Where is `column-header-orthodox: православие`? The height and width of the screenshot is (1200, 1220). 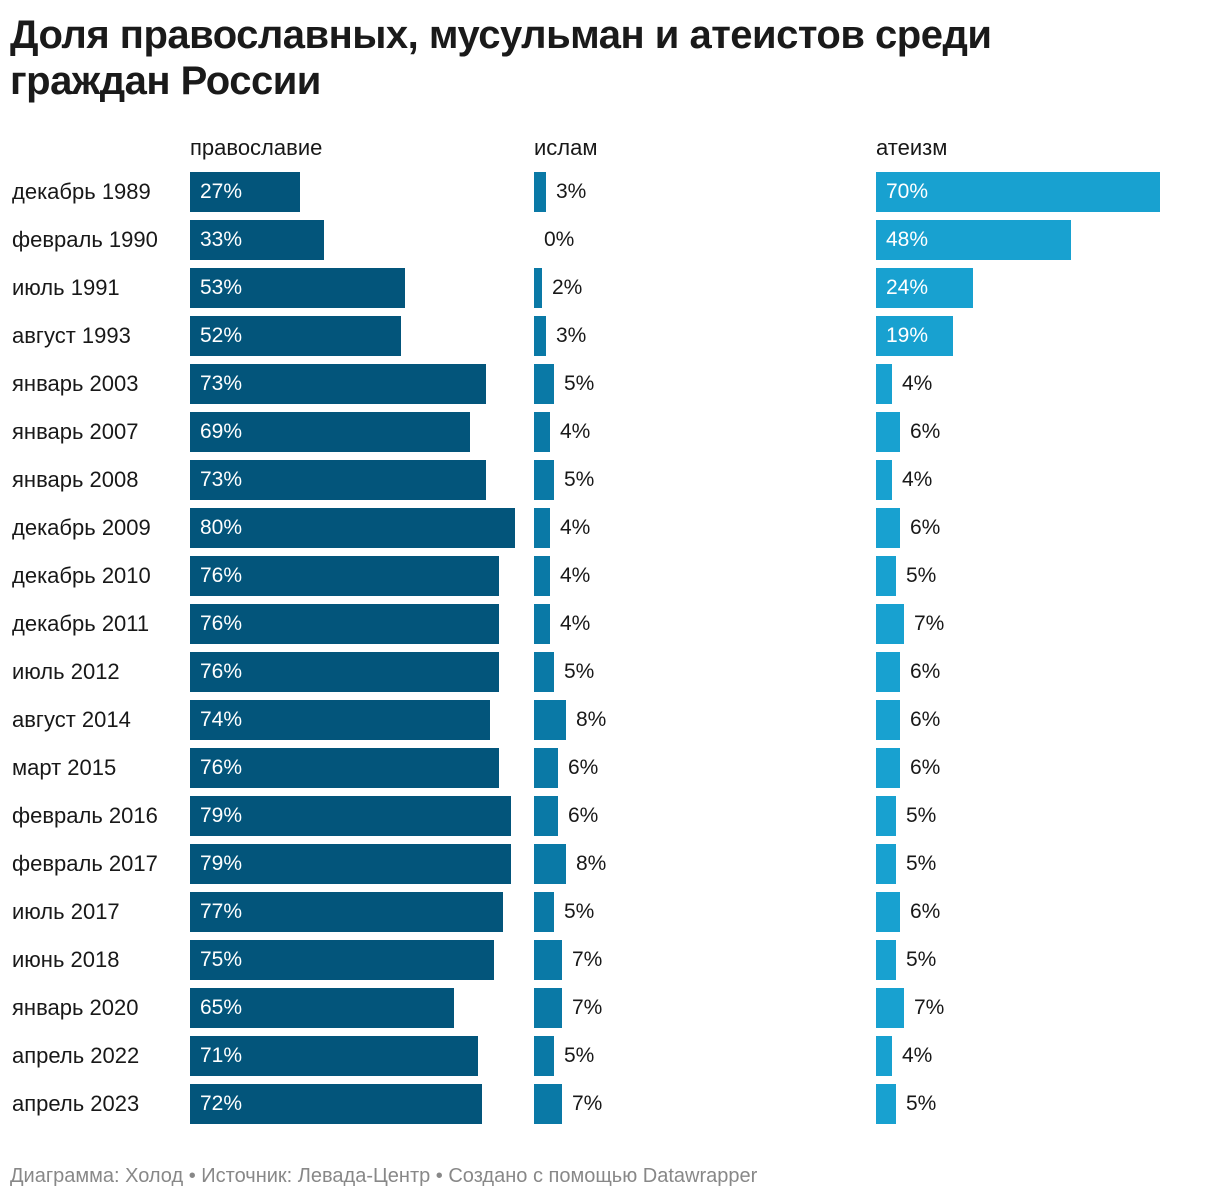 column-header-orthodox: православие is located at coordinates (256, 147).